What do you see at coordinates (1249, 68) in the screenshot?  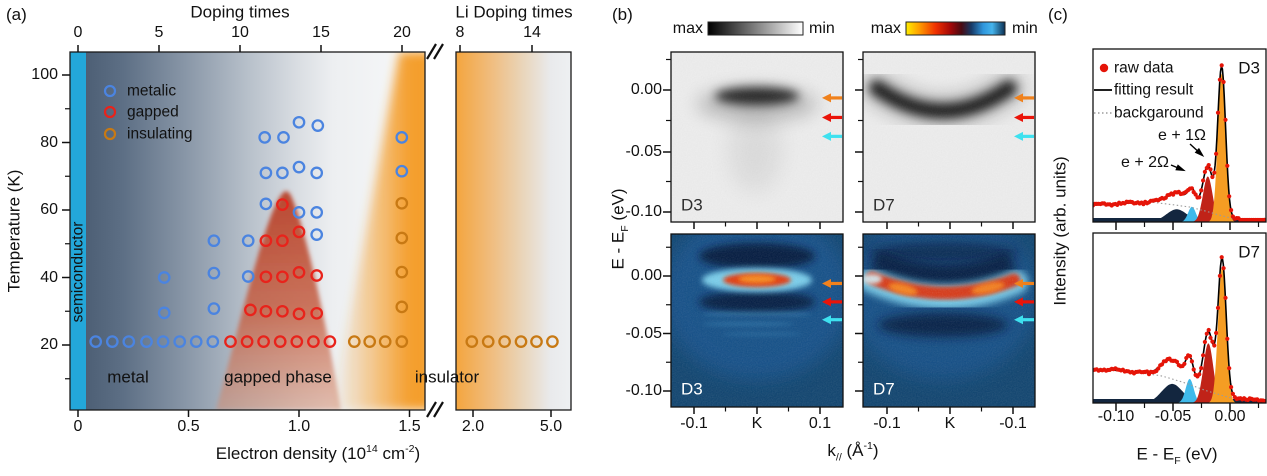 I see `c-plot-label-d3: D3` at bounding box center [1249, 68].